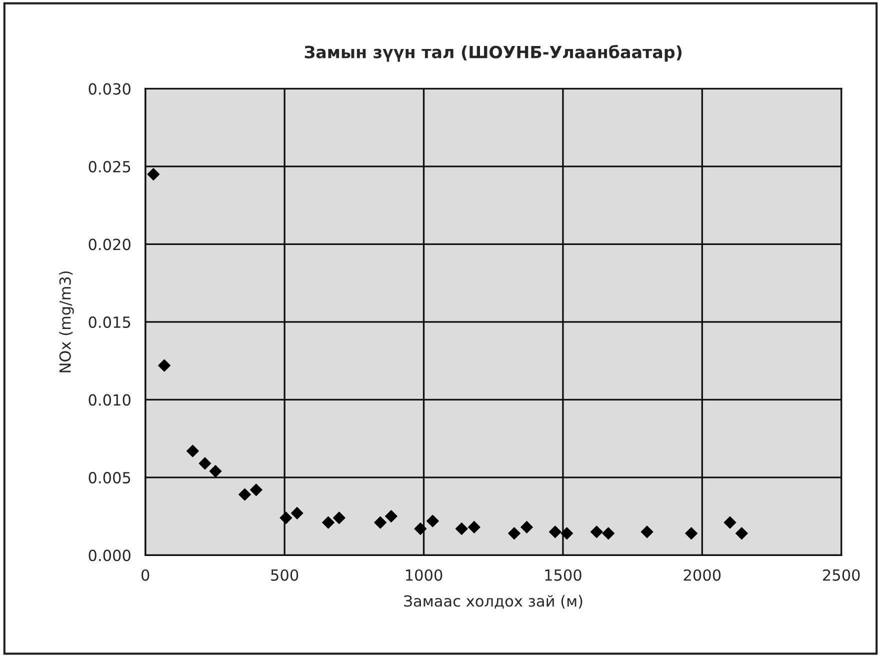 The height and width of the screenshot is (657, 881). What do you see at coordinates (702, 575) in the screenshot?
I see `x-tick-label: 2000` at bounding box center [702, 575].